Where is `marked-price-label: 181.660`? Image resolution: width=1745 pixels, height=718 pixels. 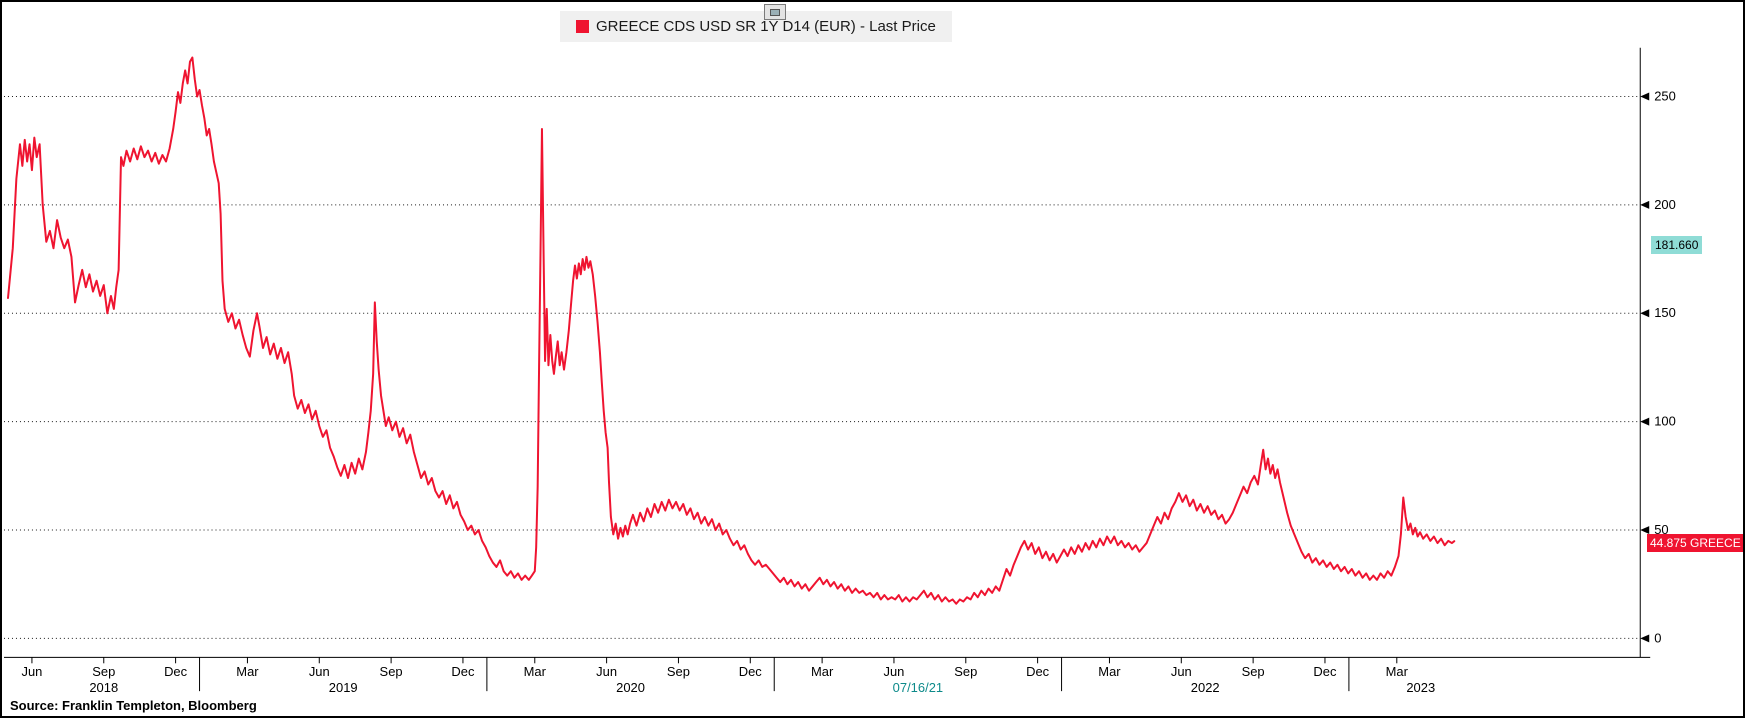 marked-price-label: 181.660 is located at coordinates (1677, 244).